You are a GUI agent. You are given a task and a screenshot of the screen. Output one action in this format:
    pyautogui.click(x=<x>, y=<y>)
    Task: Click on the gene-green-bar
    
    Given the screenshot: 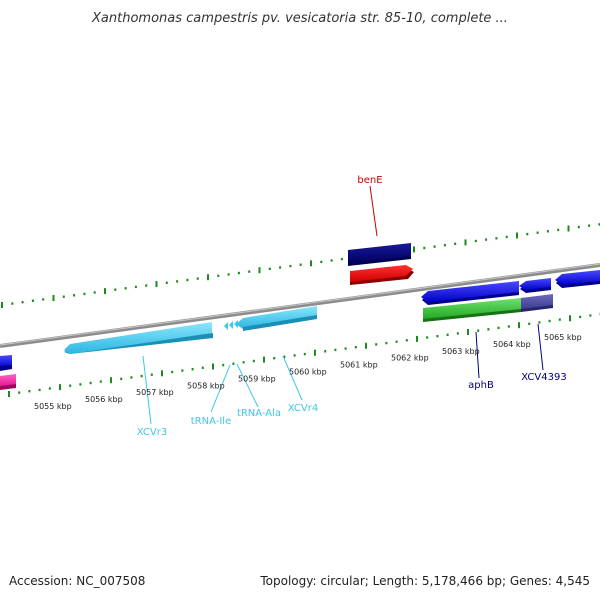 What is the action you would take?
    pyautogui.click(x=472, y=310)
    